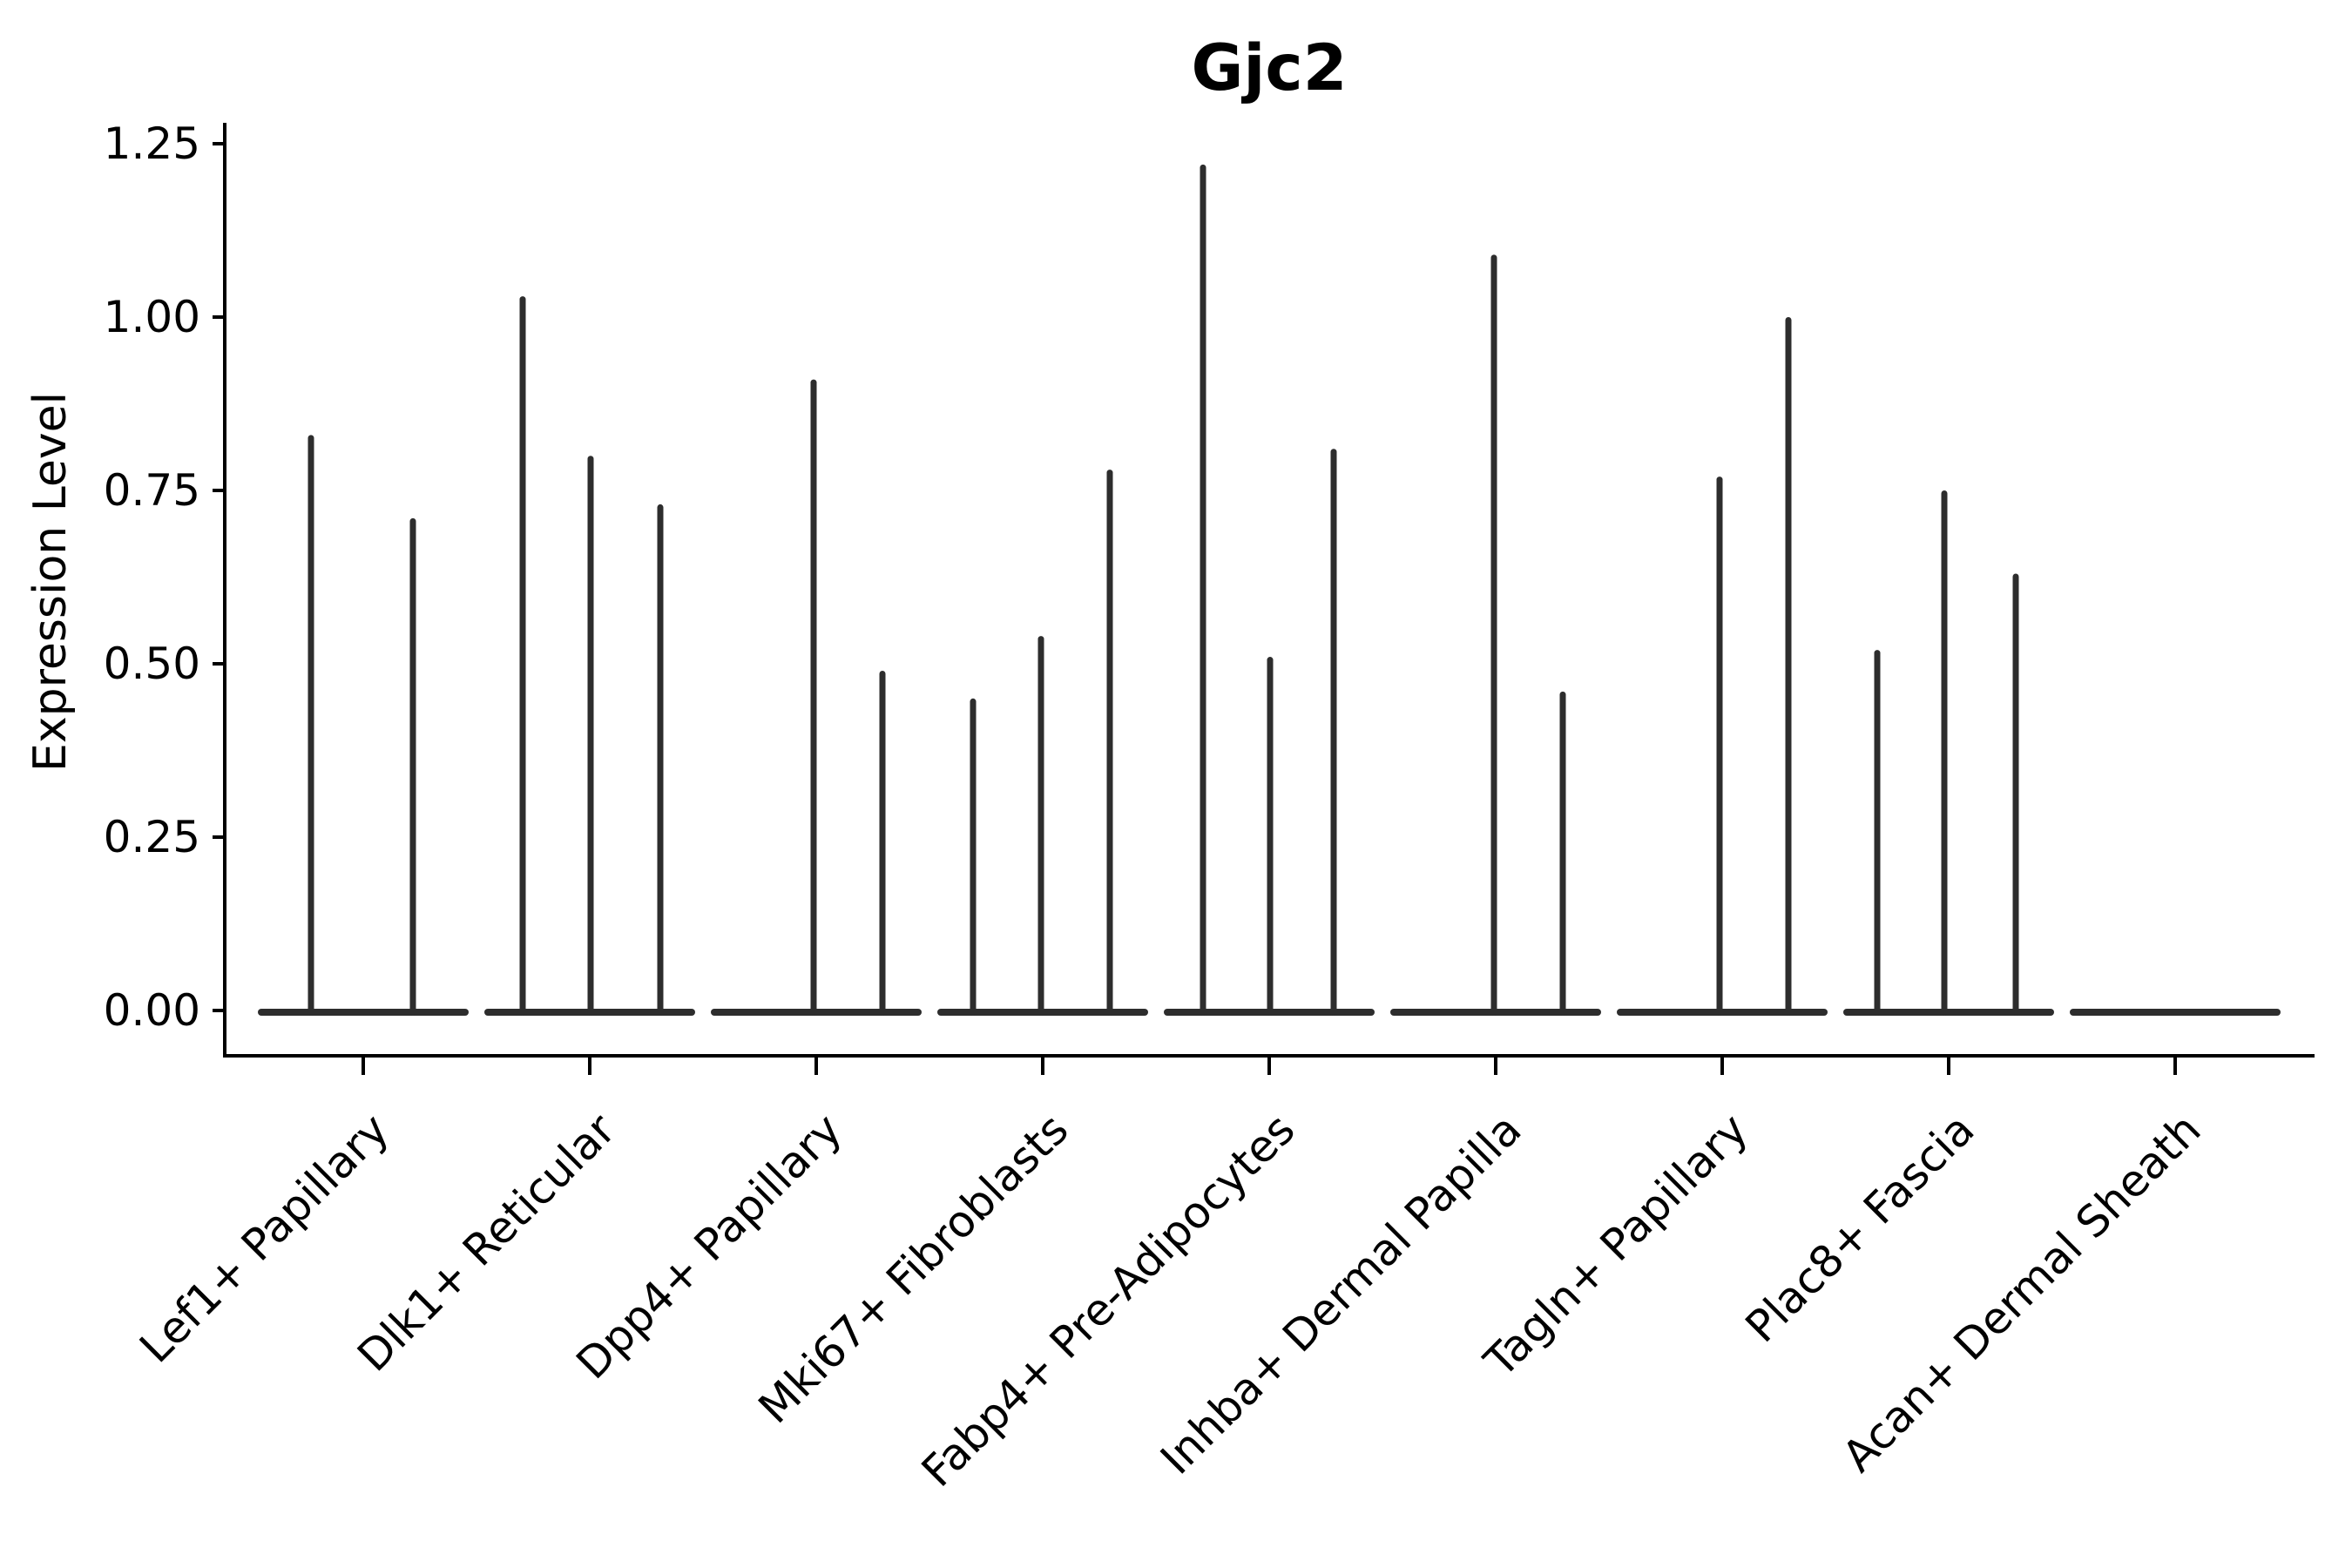 This screenshot has height=1568, width=2352. I want to click on y-tick-label: 1.25, so click(152, 143).